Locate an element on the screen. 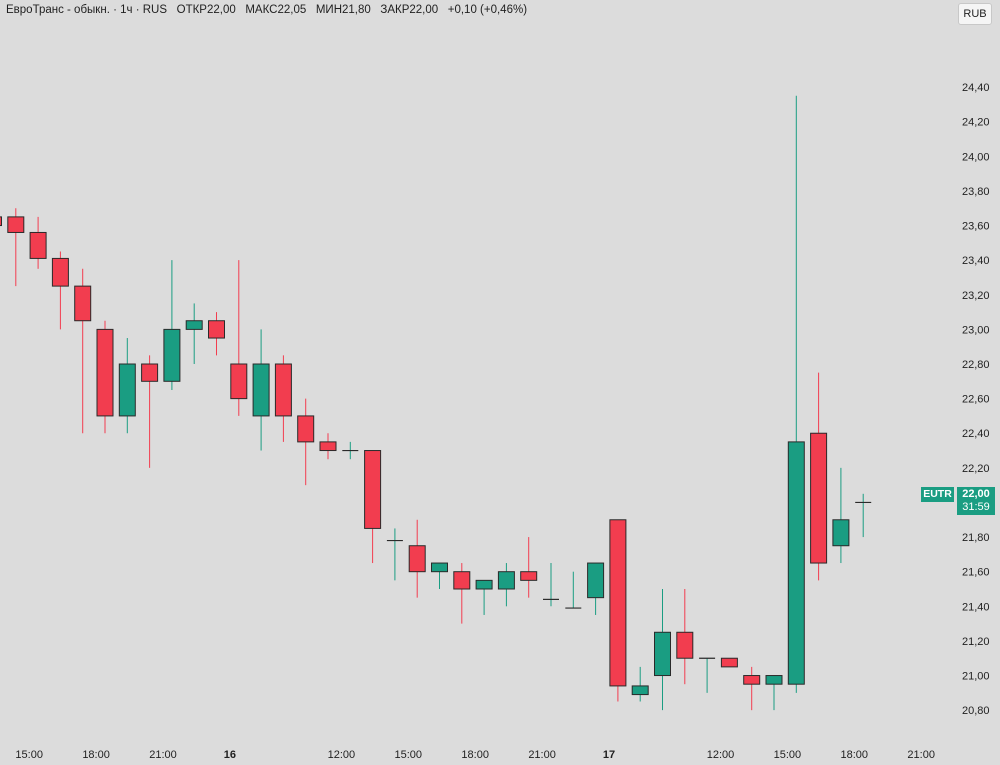  y-tick-label: 23,40 is located at coordinates (976, 261).